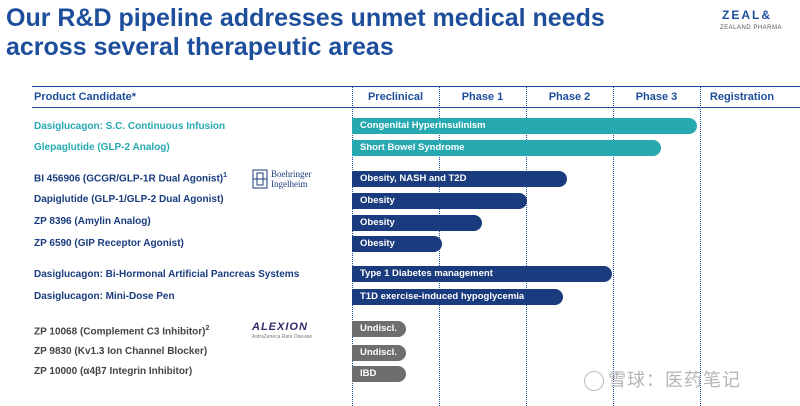 This screenshot has width=800, height=406. What do you see at coordinates (482, 97) in the screenshot?
I see `header-phase-1: Phase 1` at bounding box center [482, 97].